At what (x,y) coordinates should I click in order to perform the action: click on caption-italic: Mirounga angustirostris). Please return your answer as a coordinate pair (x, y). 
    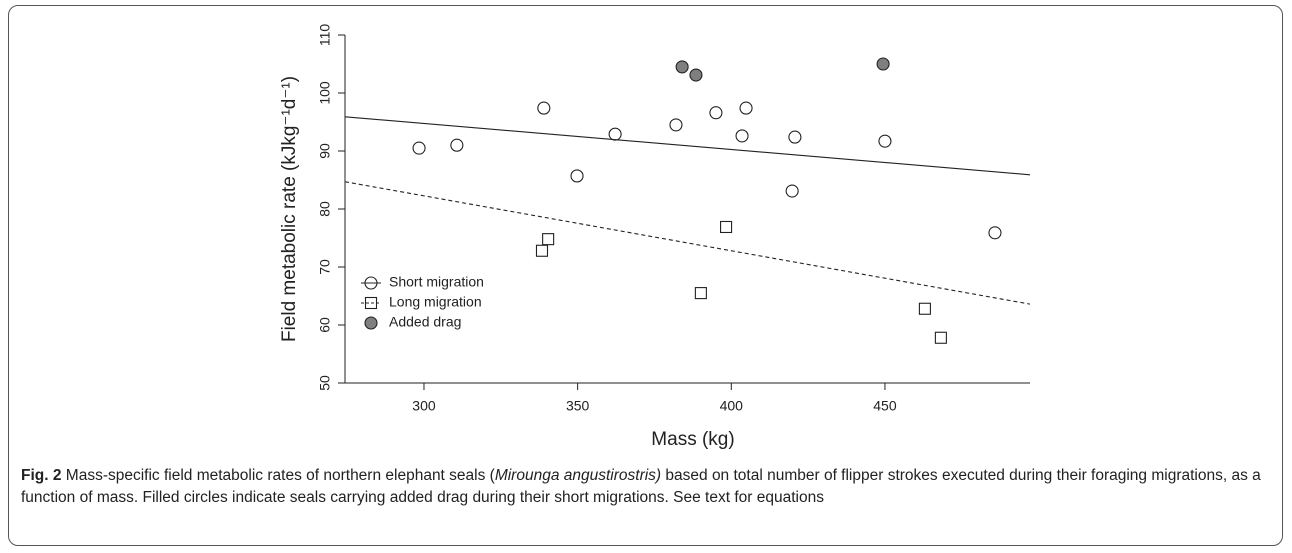
    Looking at the image, I should click on (578, 475).